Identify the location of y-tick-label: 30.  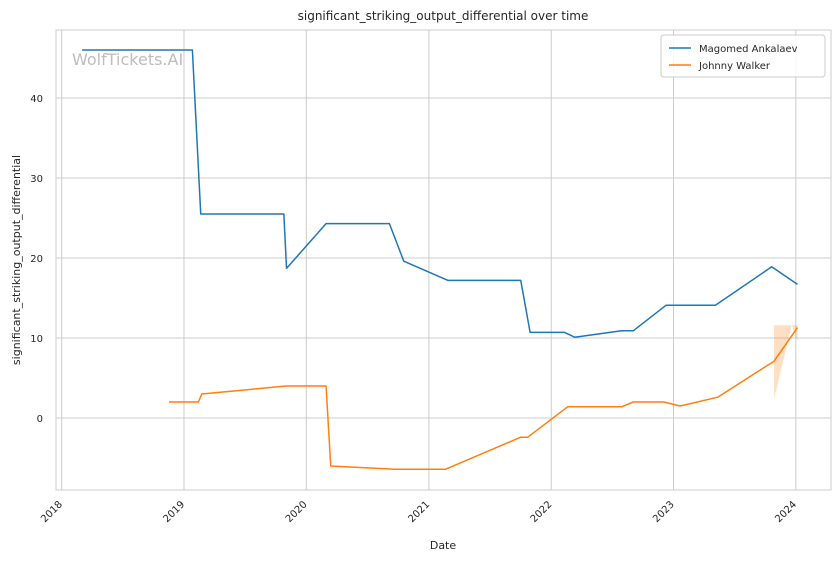
(36, 179).